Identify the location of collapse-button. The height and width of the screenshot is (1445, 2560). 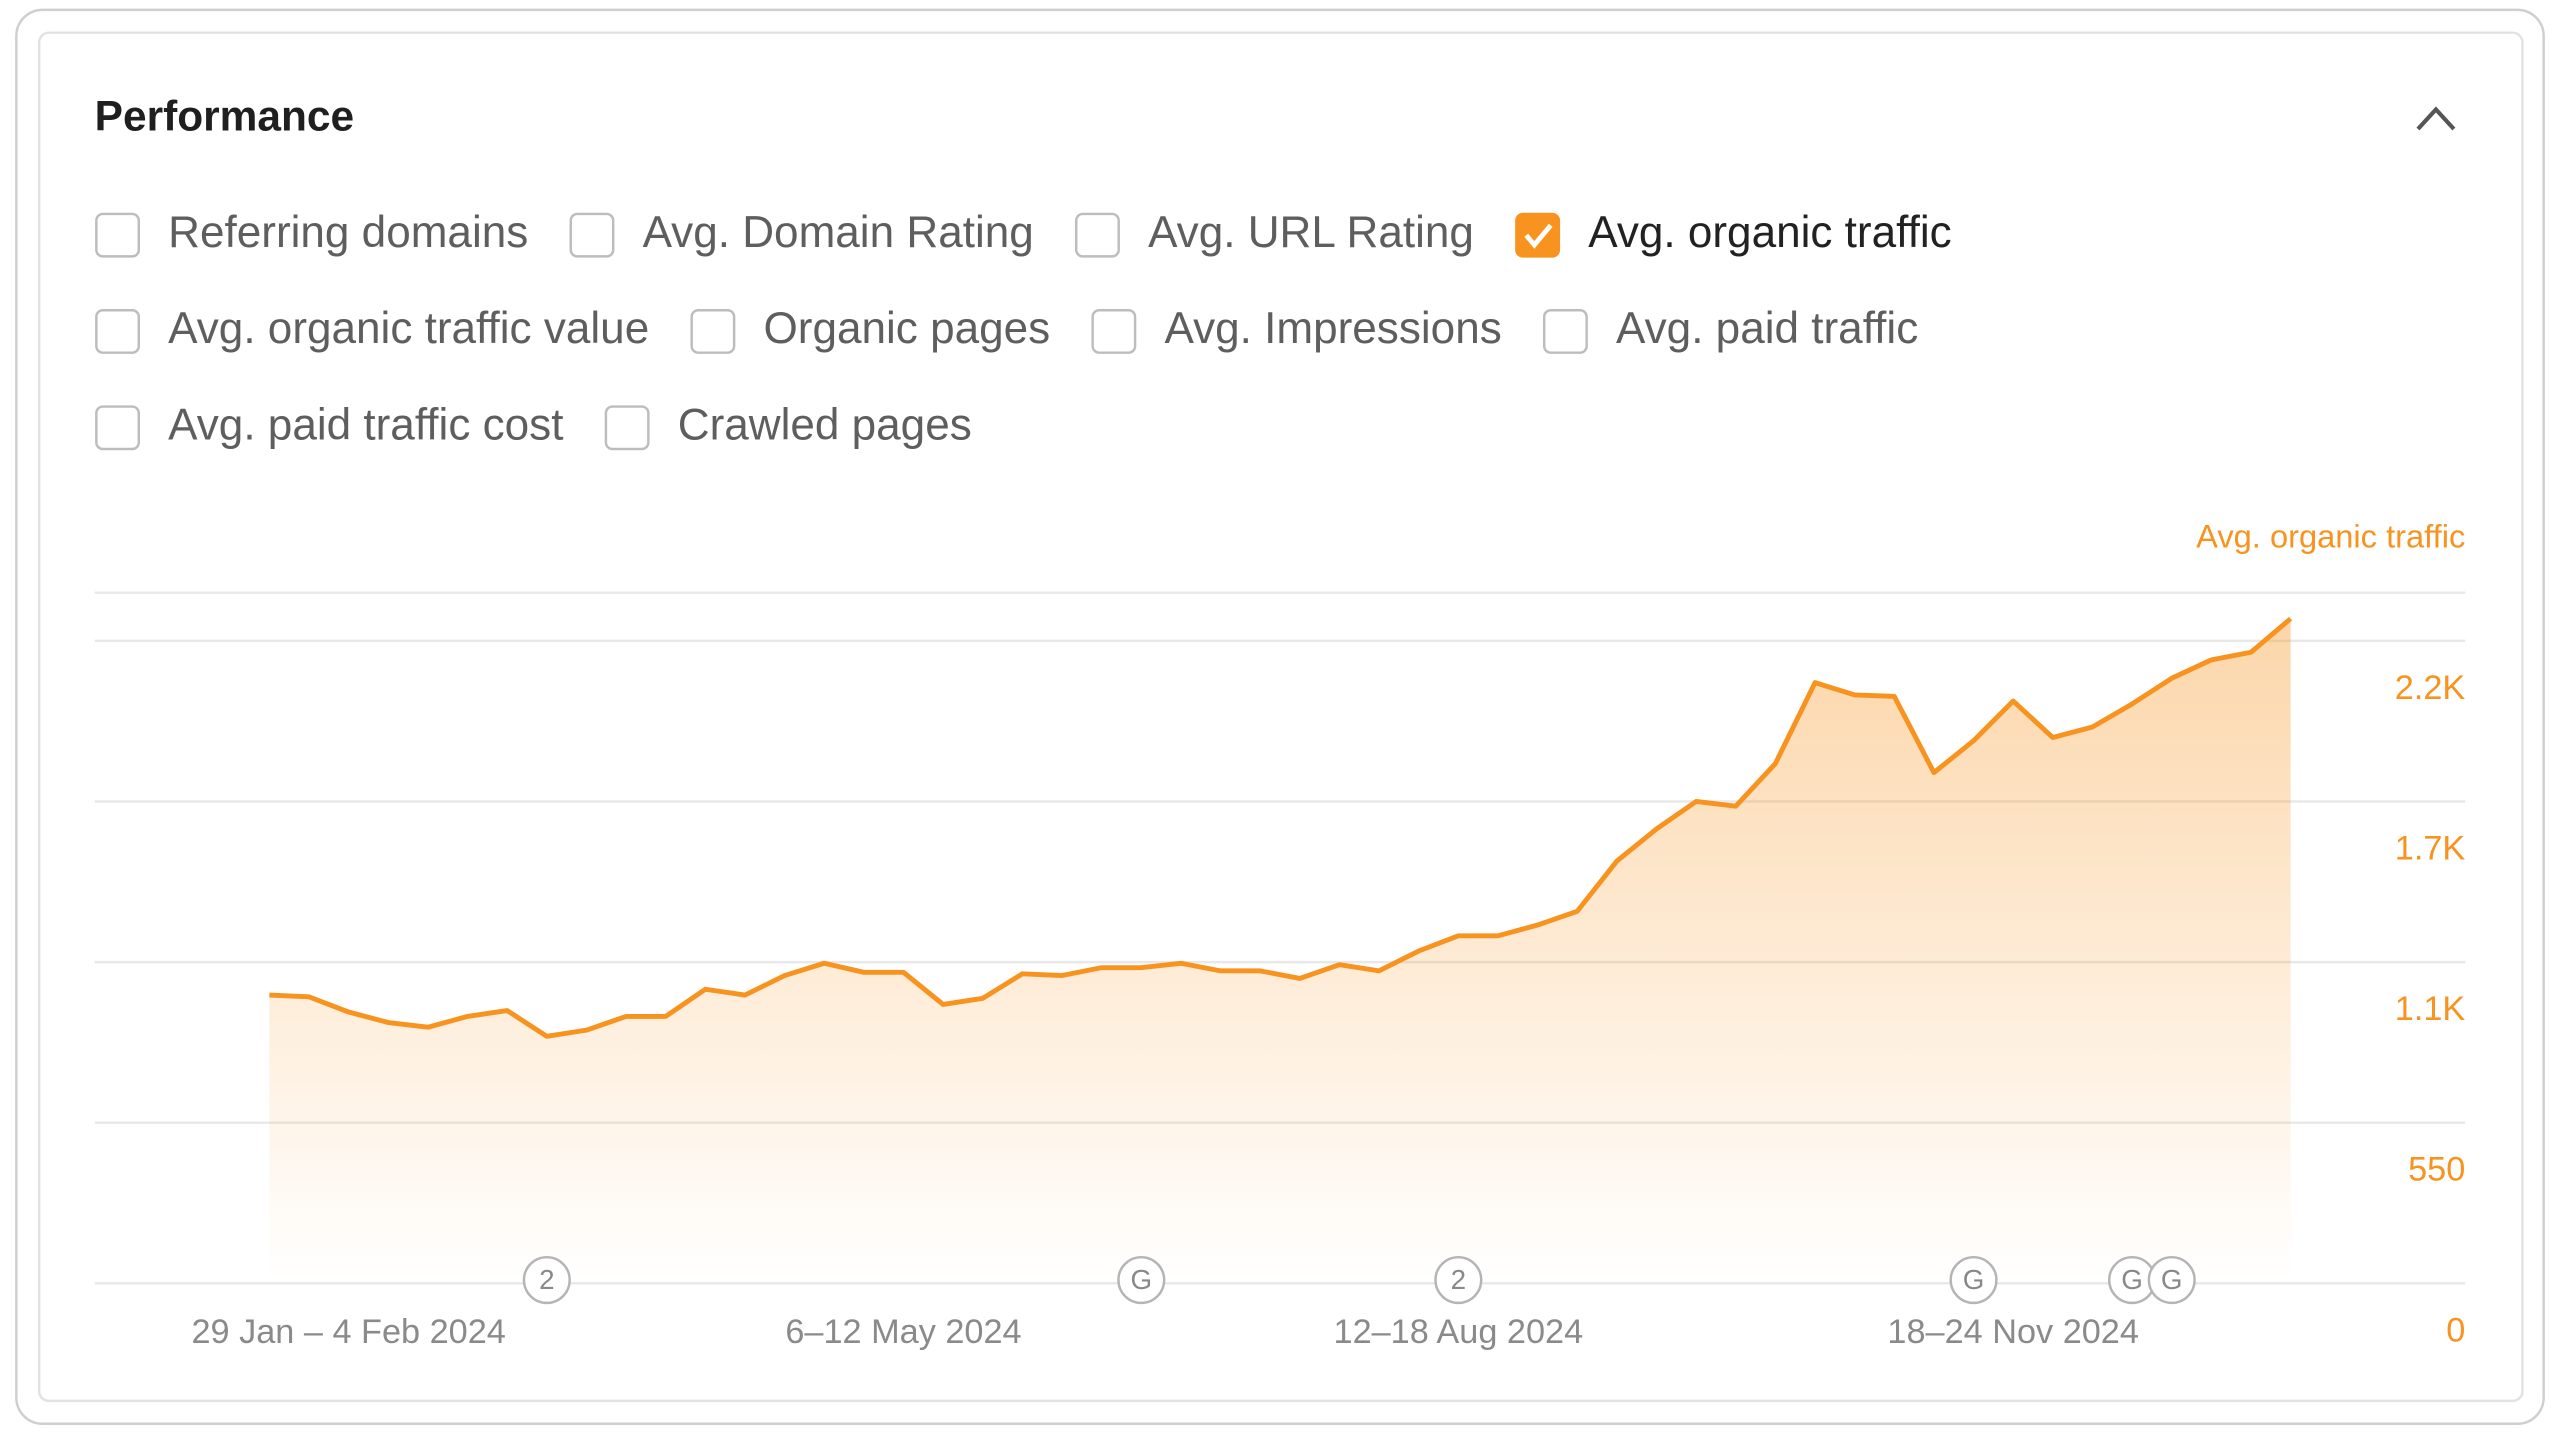
(2436, 118).